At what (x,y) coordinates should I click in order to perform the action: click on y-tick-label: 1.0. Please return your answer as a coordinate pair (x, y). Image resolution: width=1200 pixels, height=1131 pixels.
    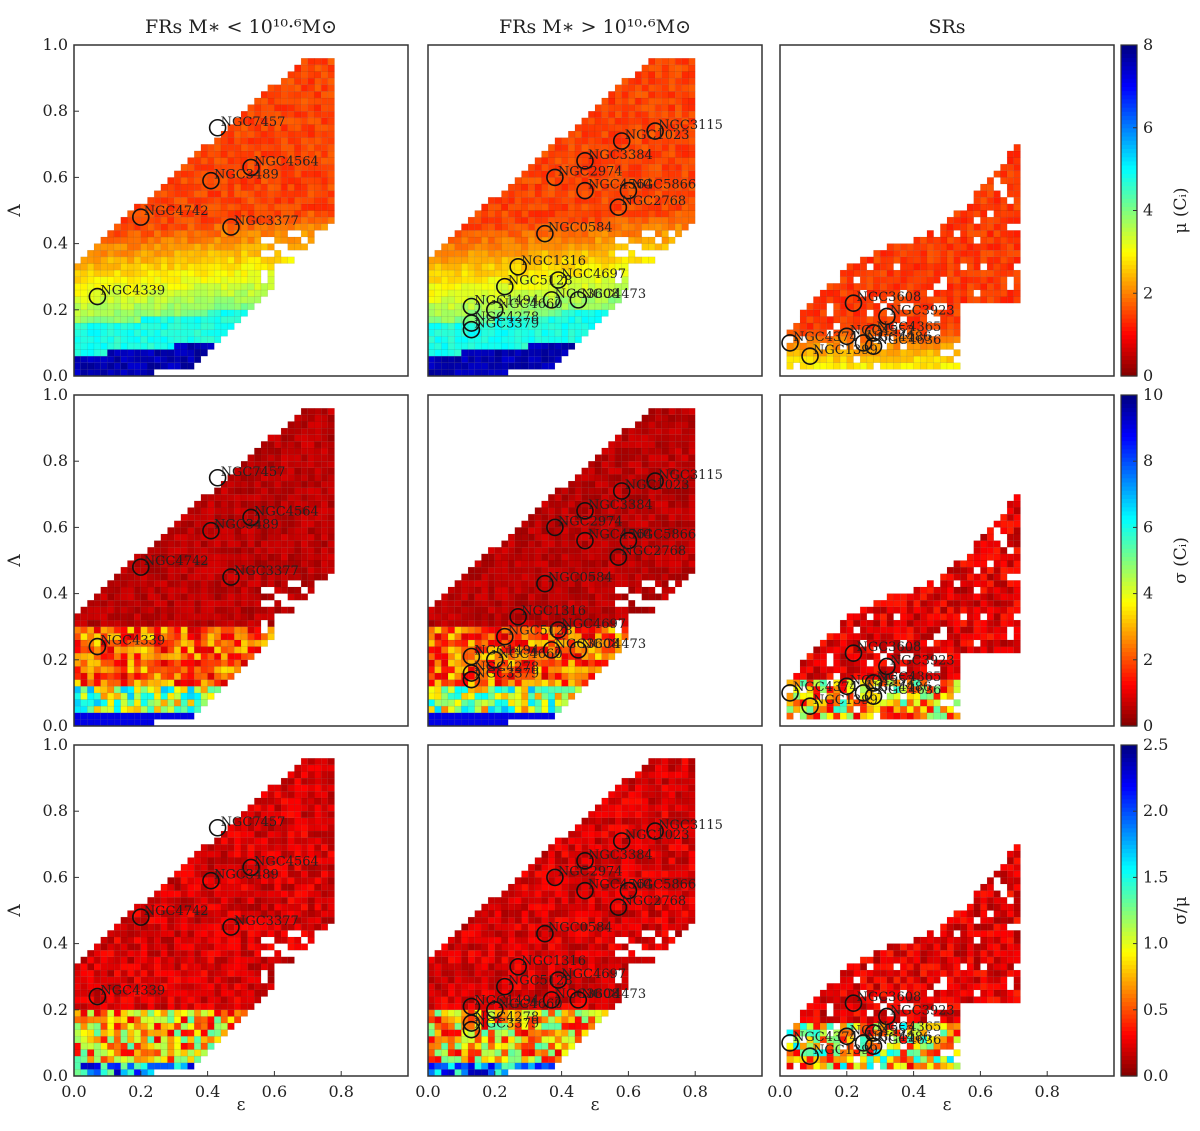
    Looking at the image, I should click on (55, 44).